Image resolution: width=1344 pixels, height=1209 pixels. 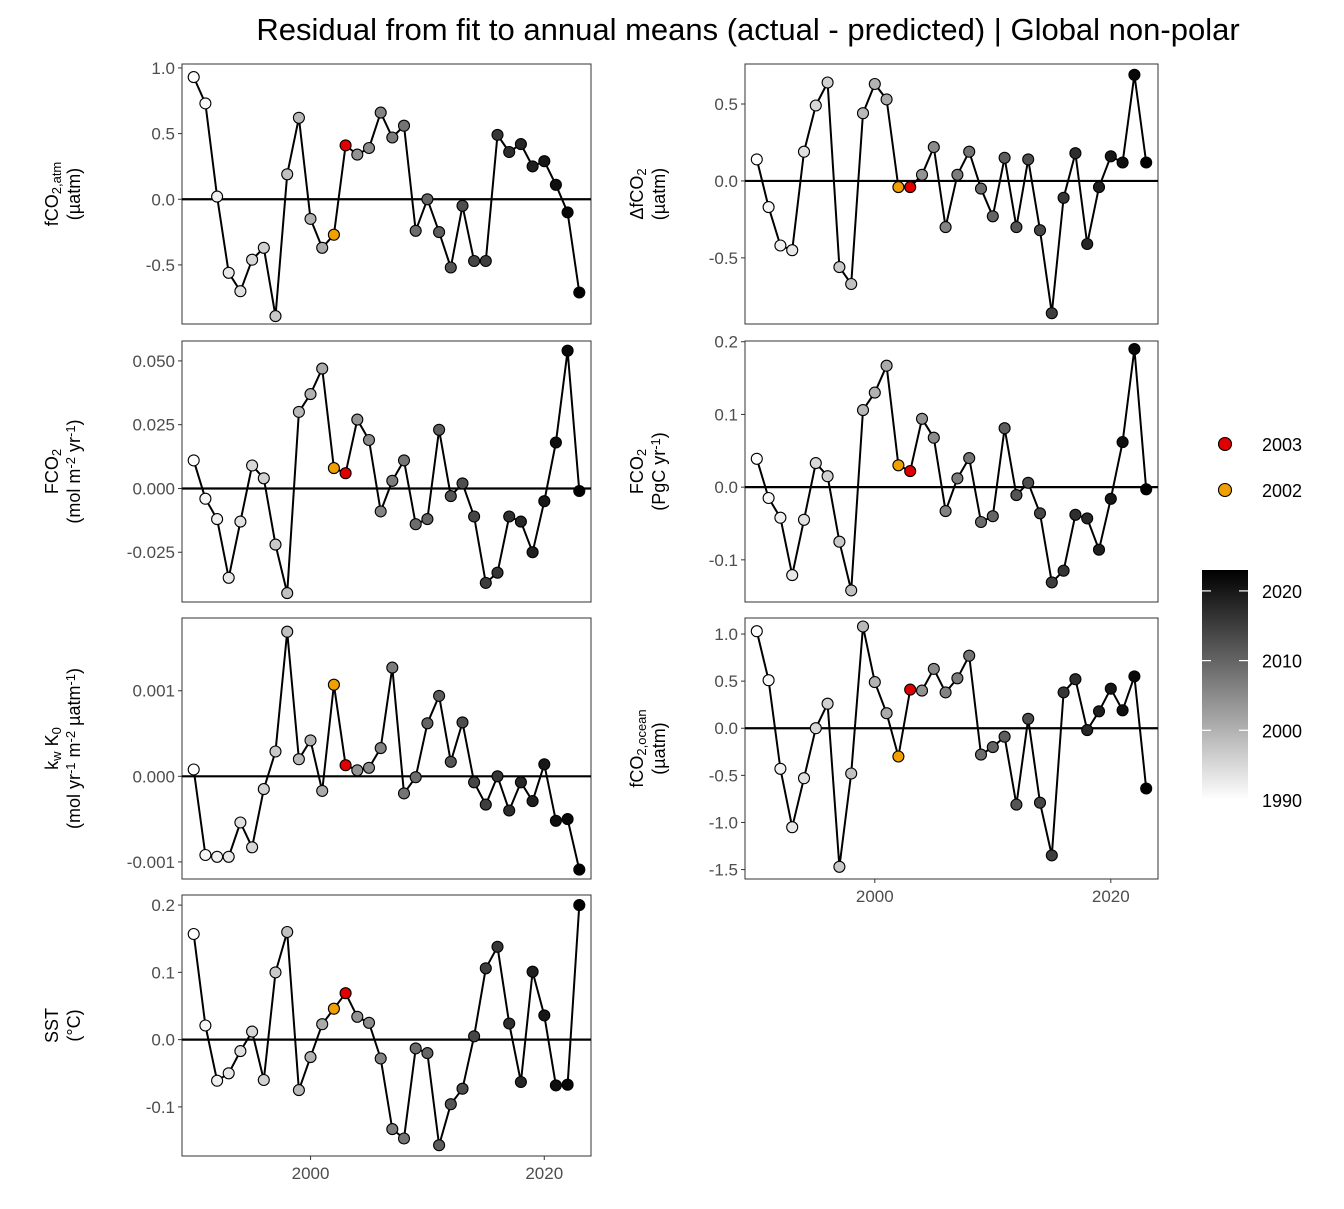 I want to click on x-tick-label: 2000, so click(x=875, y=896).